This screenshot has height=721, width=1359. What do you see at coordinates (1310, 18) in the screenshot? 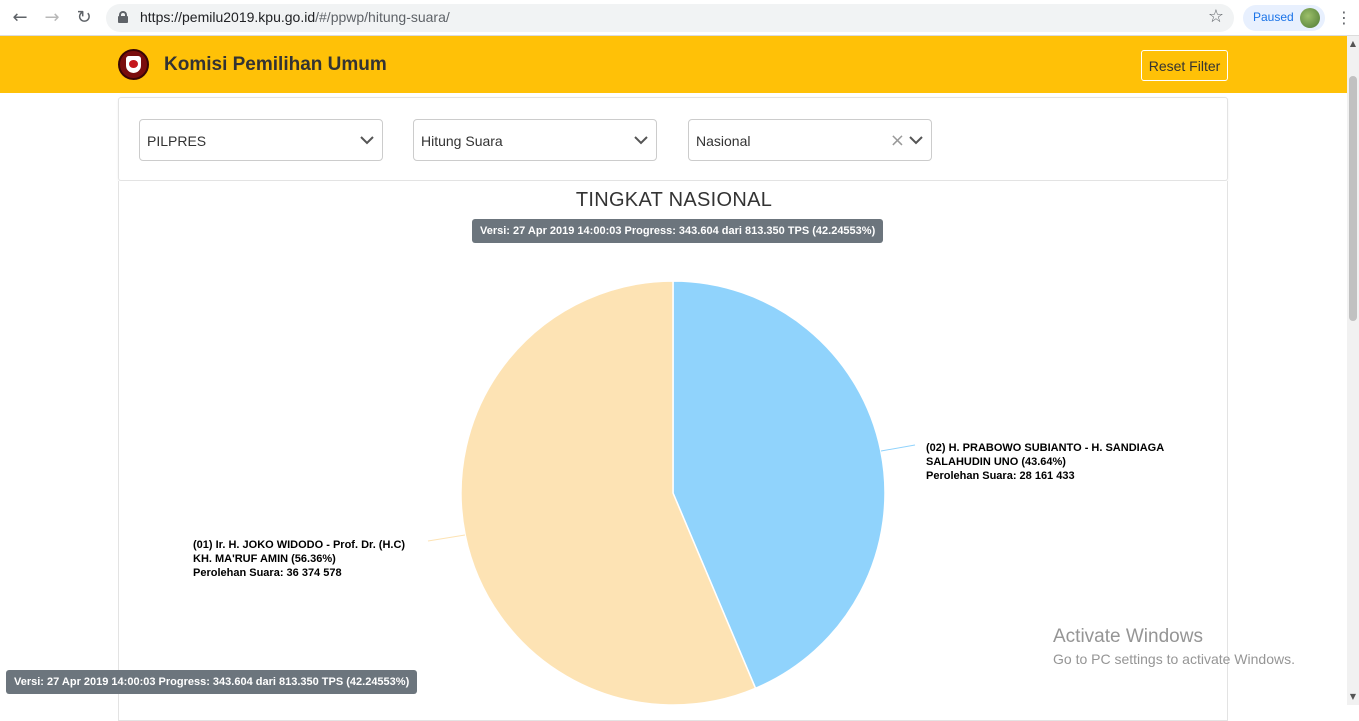
I see `avatar` at bounding box center [1310, 18].